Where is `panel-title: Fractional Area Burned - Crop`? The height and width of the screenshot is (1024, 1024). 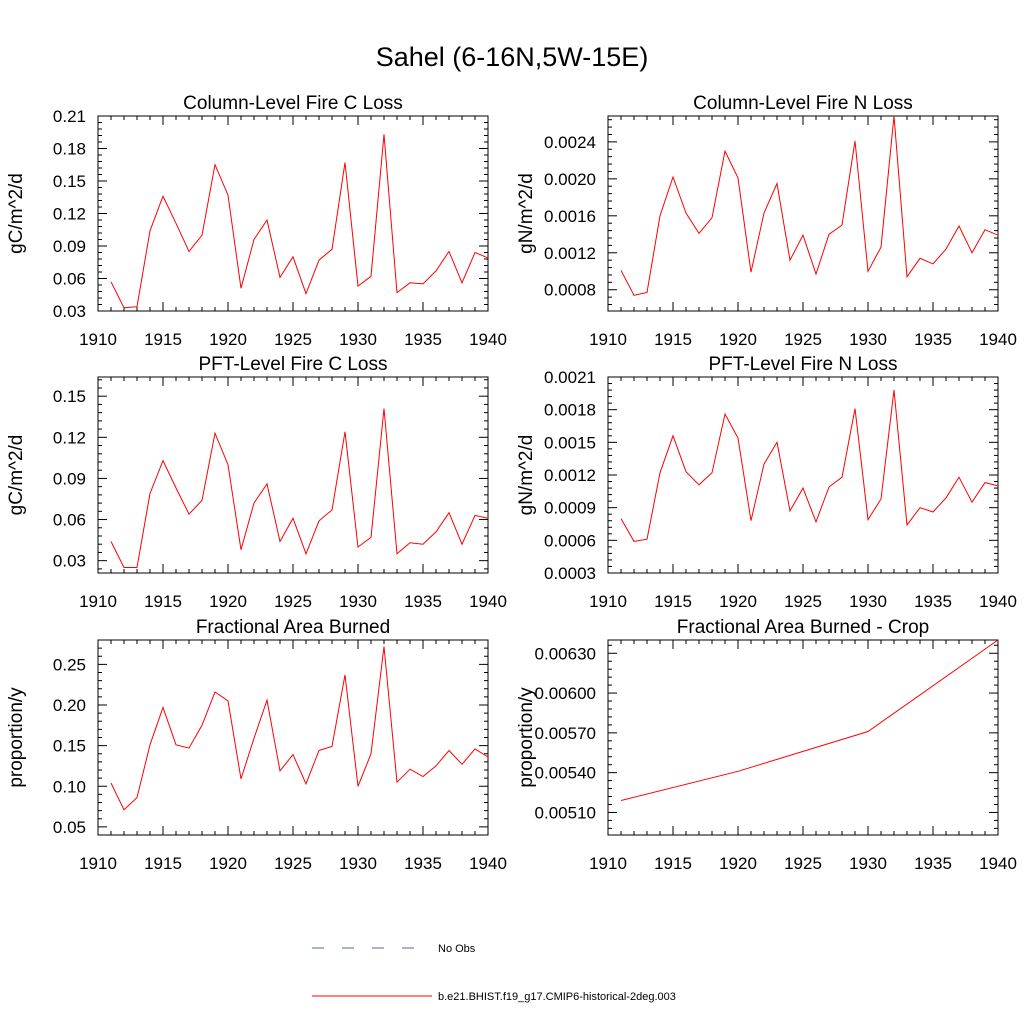
panel-title: Fractional Area Burned - Crop is located at coordinates (803, 627).